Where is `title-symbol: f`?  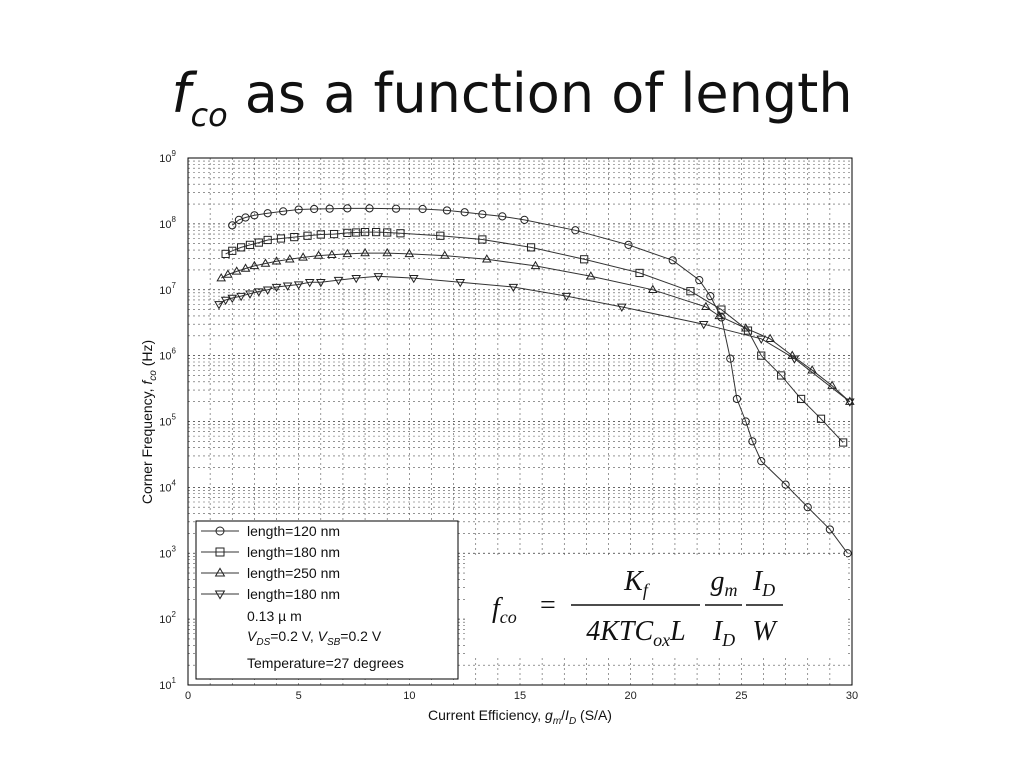 title-symbol: f is located at coordinates (181, 93).